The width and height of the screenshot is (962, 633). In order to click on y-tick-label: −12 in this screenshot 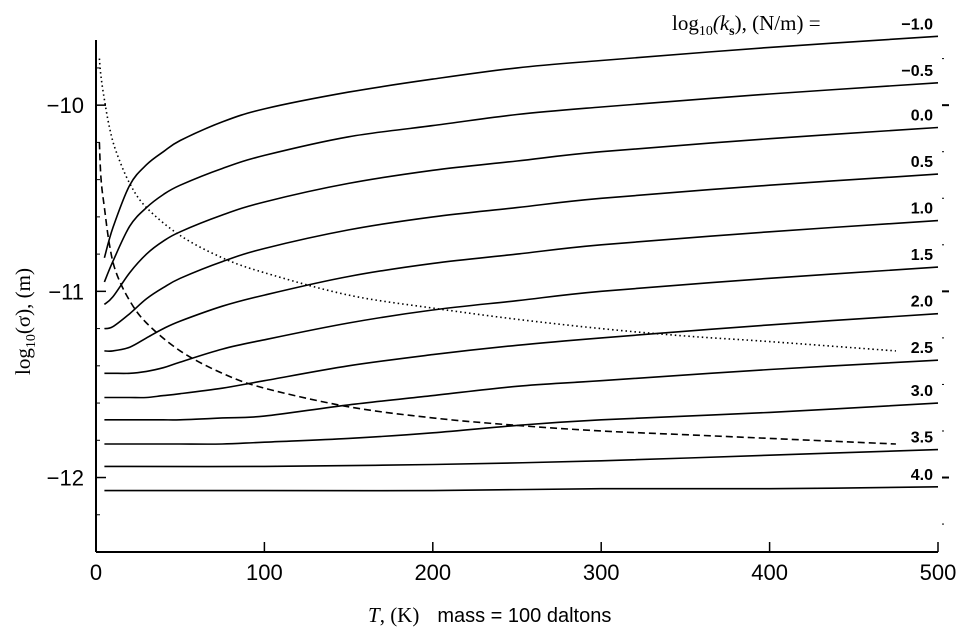, I will do `click(65, 478)`.